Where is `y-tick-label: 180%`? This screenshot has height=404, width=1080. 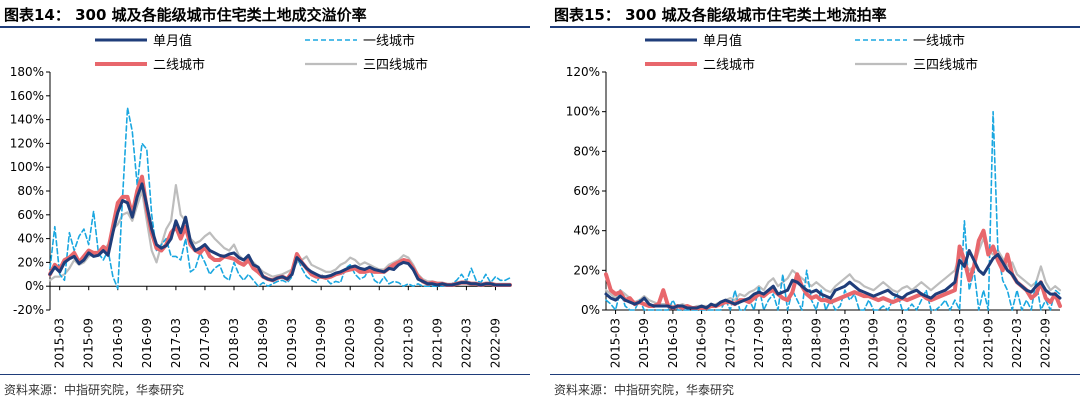
y-tick-label: 180% is located at coordinates (27, 72).